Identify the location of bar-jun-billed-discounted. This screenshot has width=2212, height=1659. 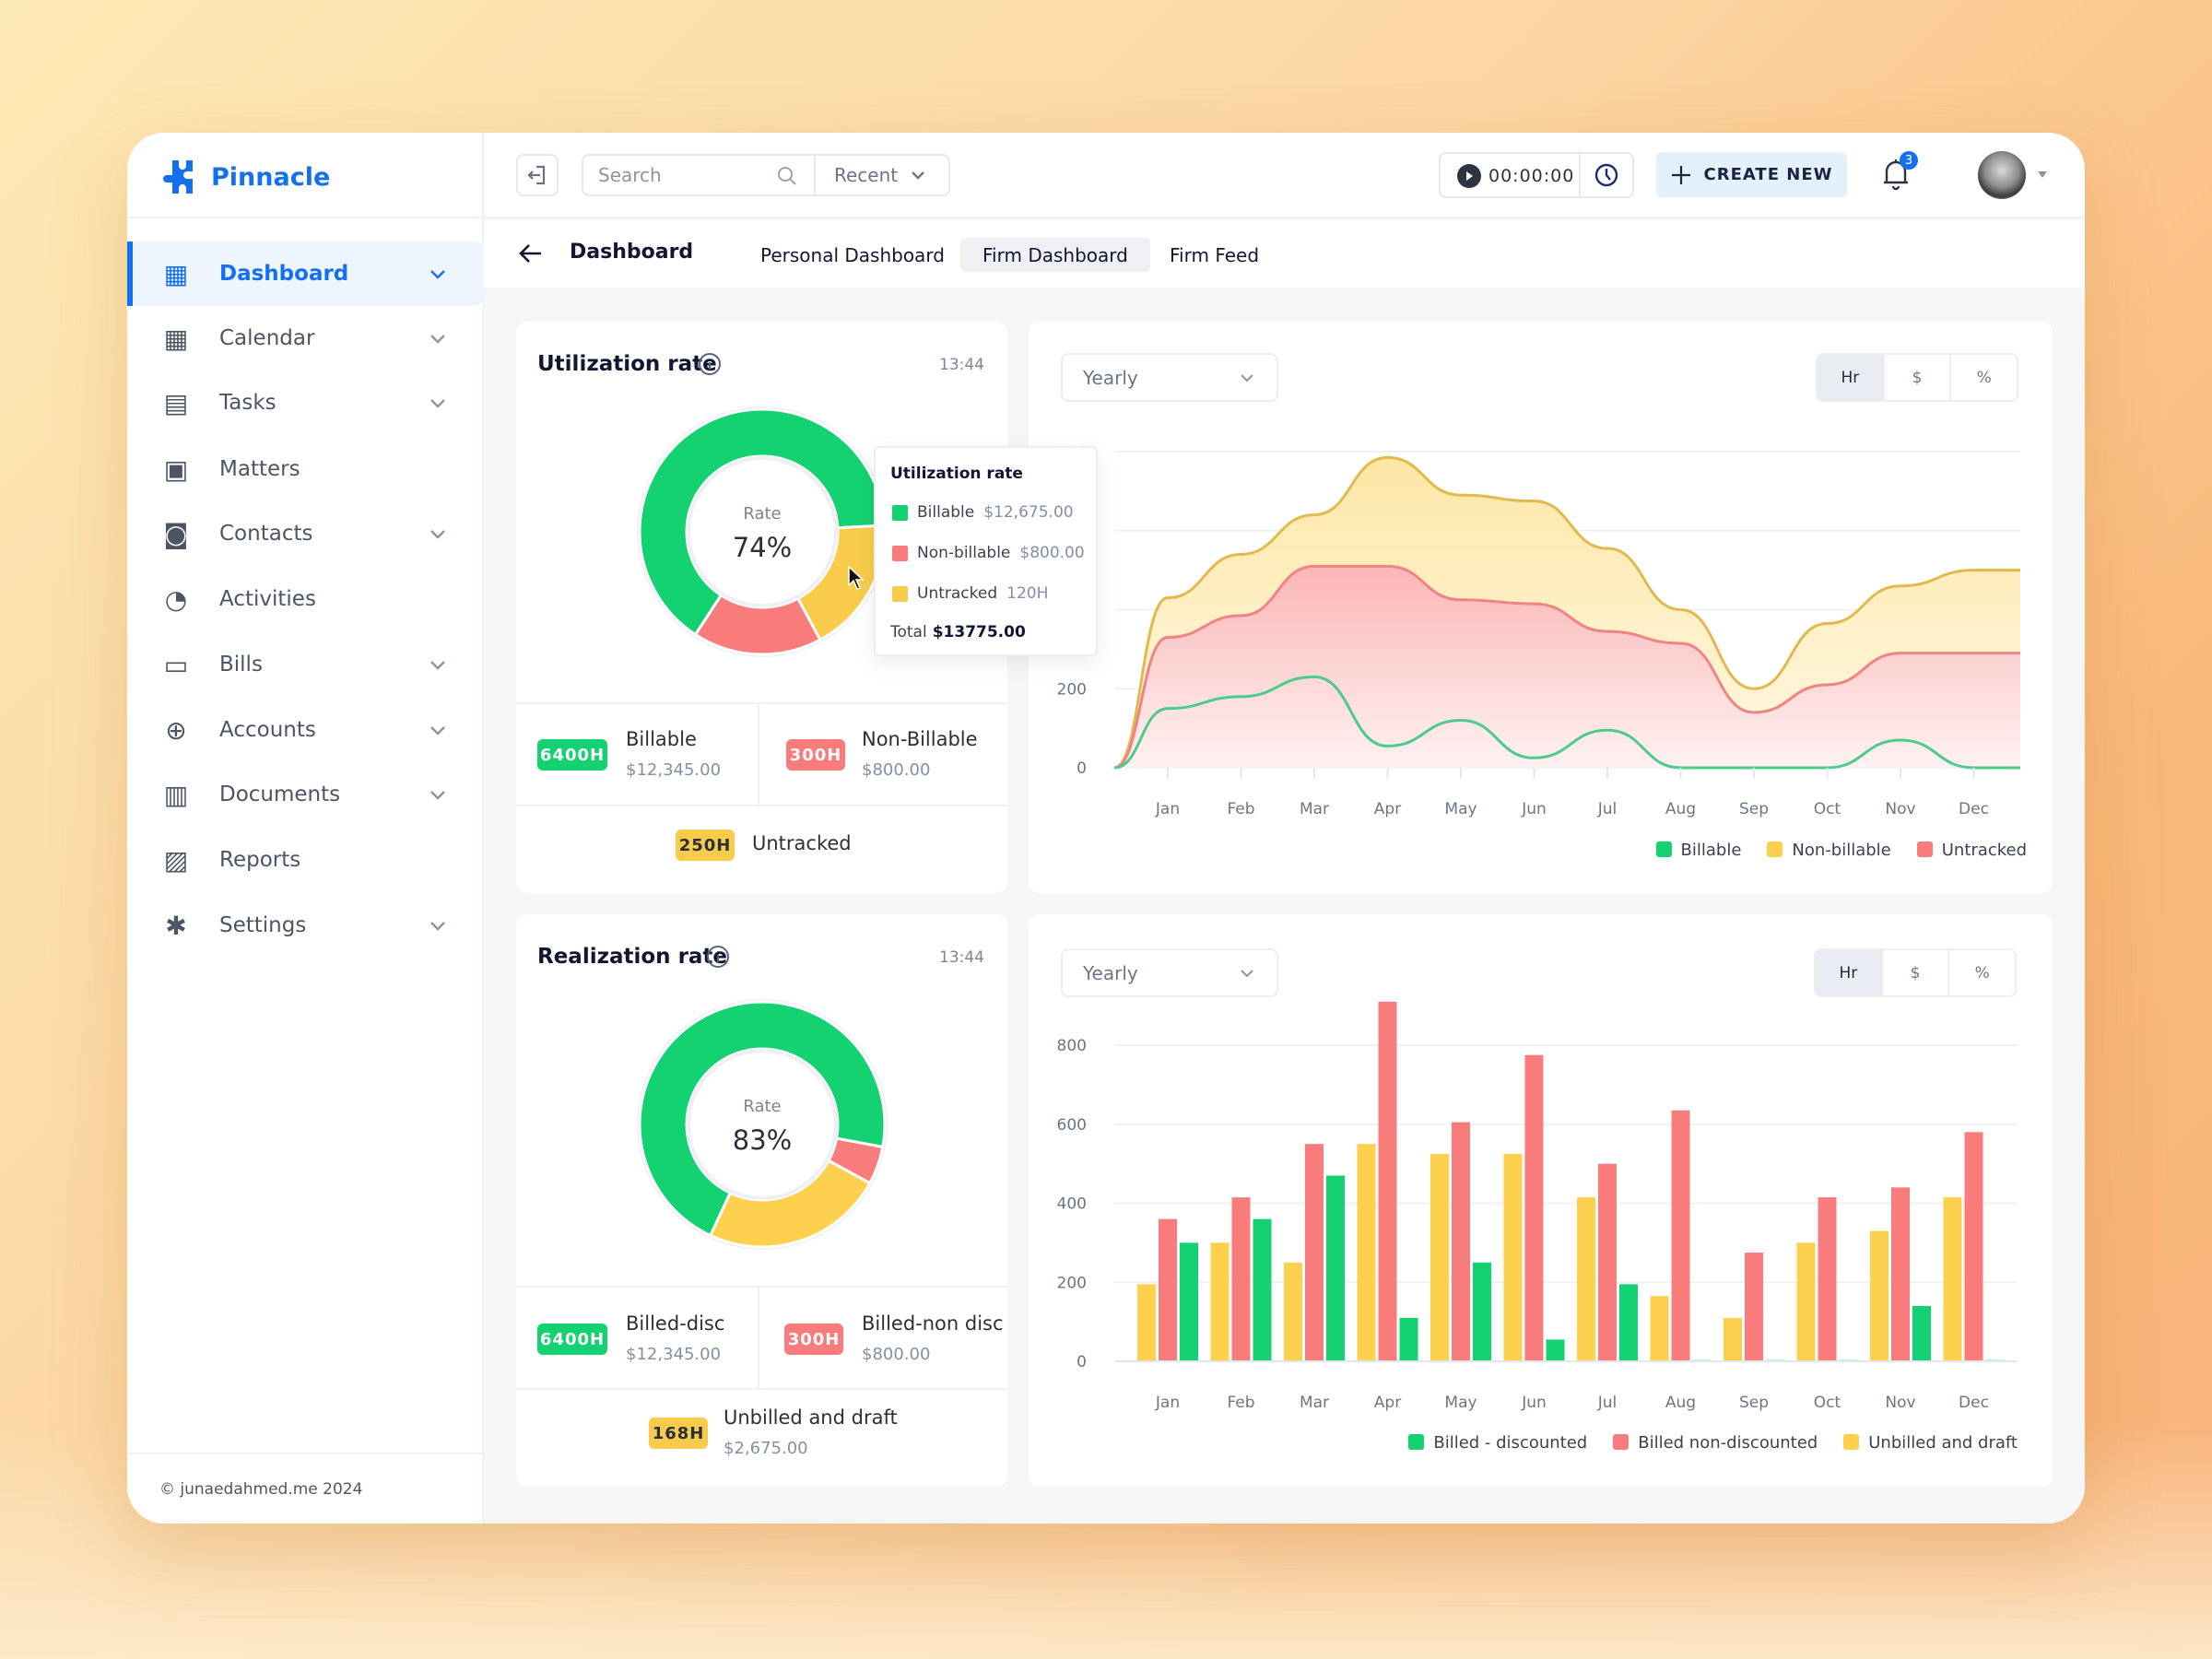
(1555, 1350).